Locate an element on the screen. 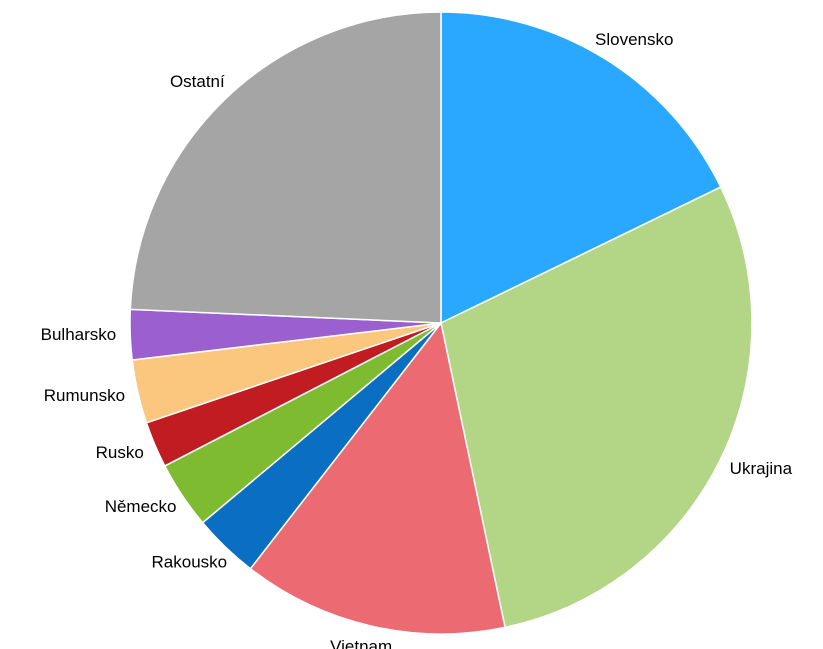 The width and height of the screenshot is (823, 649). slice-label: Rusko is located at coordinates (120, 452).